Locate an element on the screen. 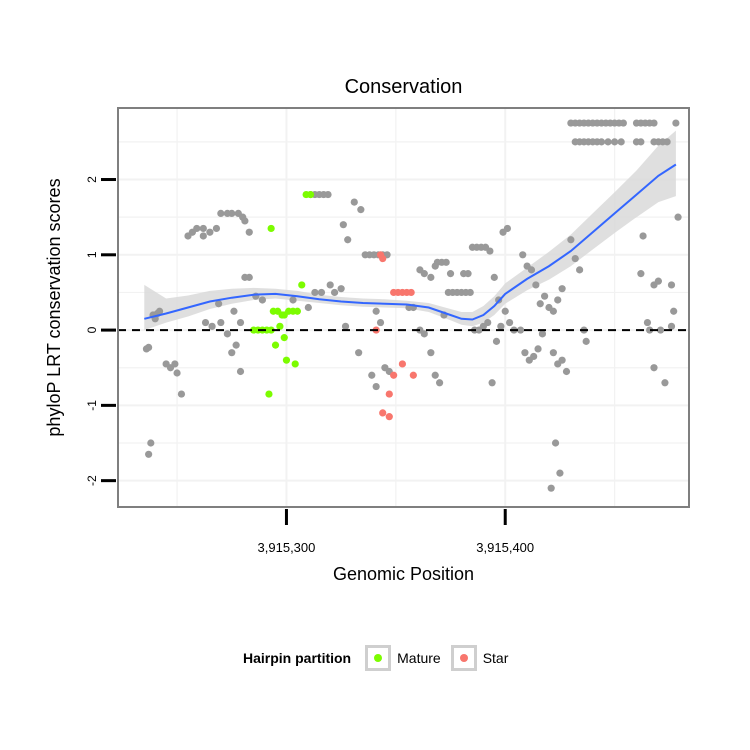 This screenshot has width=750, height=750. legend-key-mature is located at coordinates (378, 658).